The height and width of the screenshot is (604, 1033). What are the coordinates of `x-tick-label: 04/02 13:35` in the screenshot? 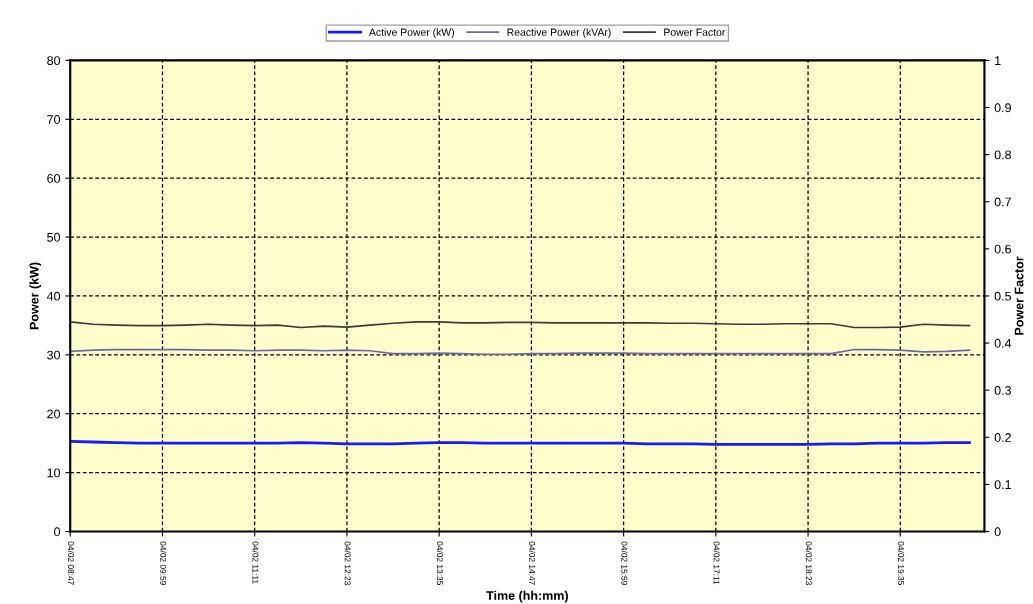 It's located at (440, 563).